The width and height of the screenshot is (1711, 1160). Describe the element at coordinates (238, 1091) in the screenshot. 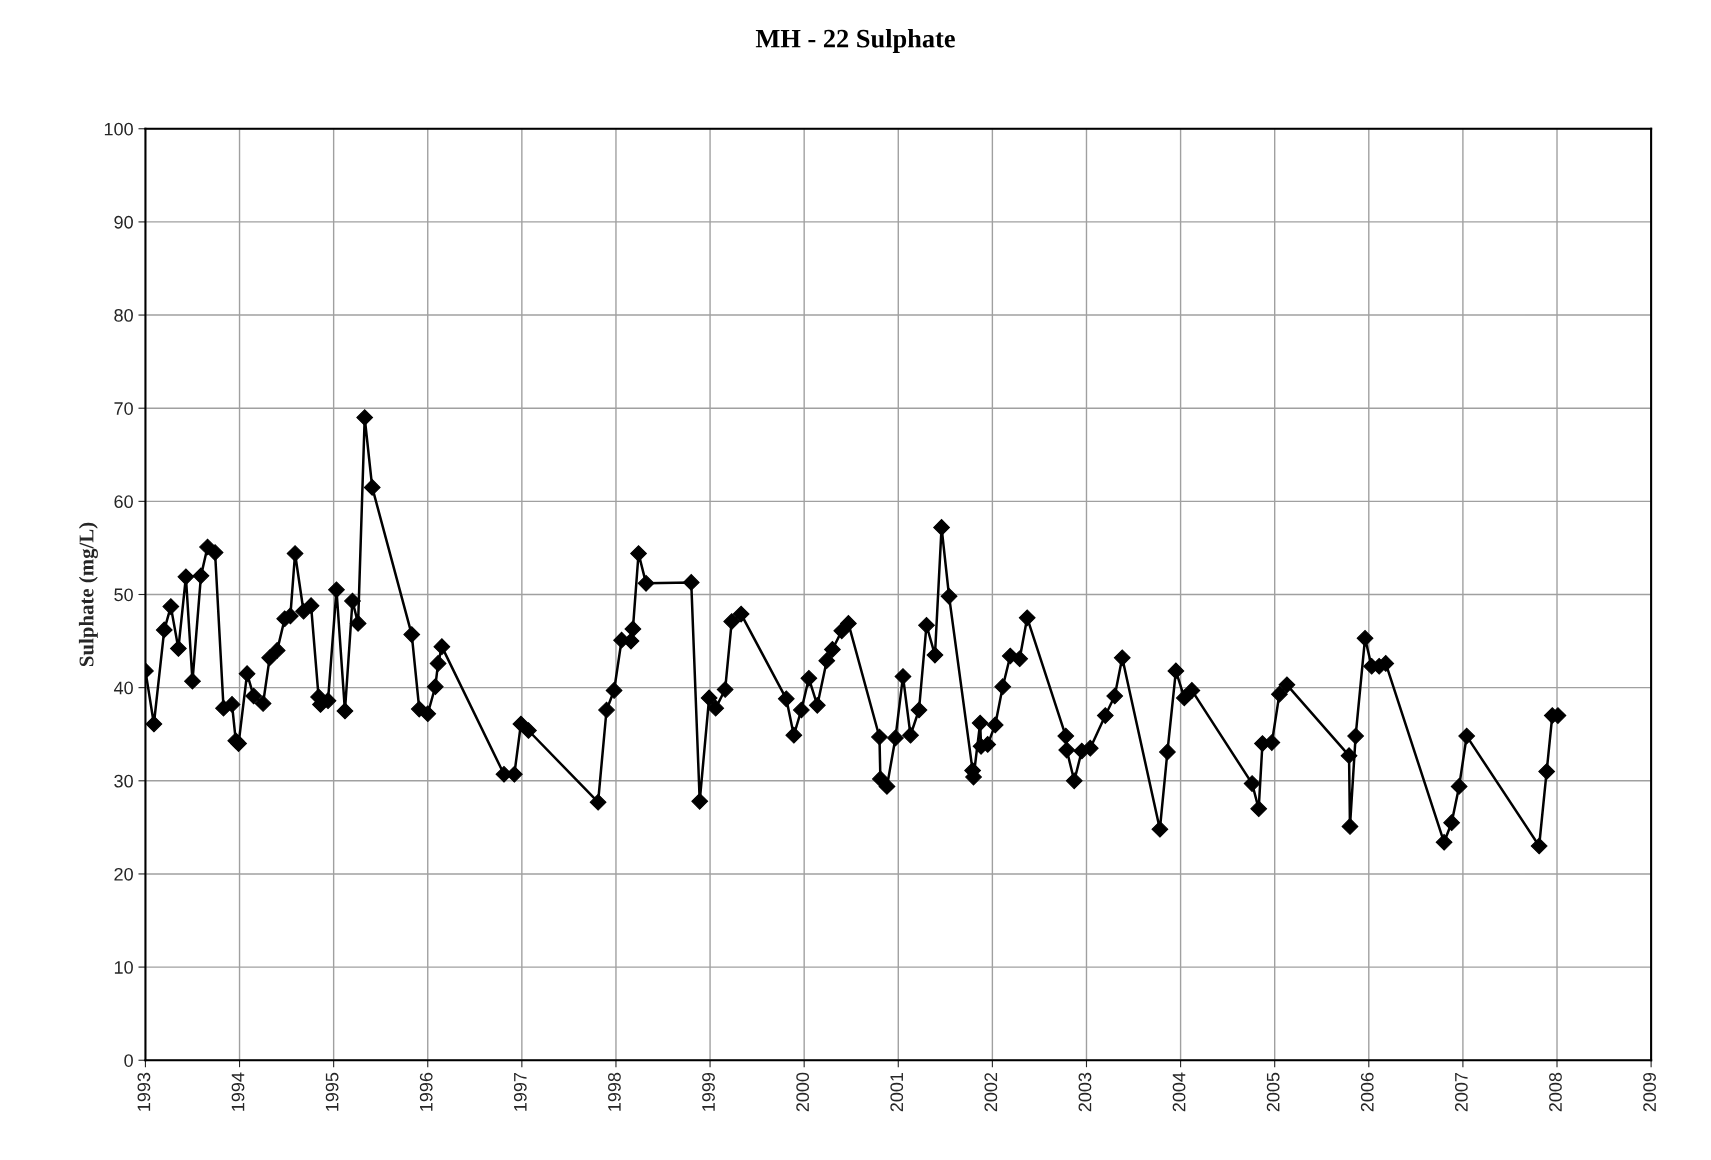

I see `x-tick-label: 1994` at that location.